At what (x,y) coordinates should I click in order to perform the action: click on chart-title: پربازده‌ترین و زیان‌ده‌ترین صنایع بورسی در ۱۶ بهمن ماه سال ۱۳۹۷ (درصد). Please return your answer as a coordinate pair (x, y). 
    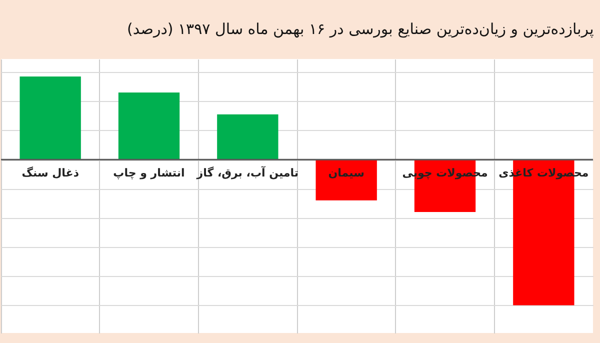
    Looking at the image, I should click on (360, 29).